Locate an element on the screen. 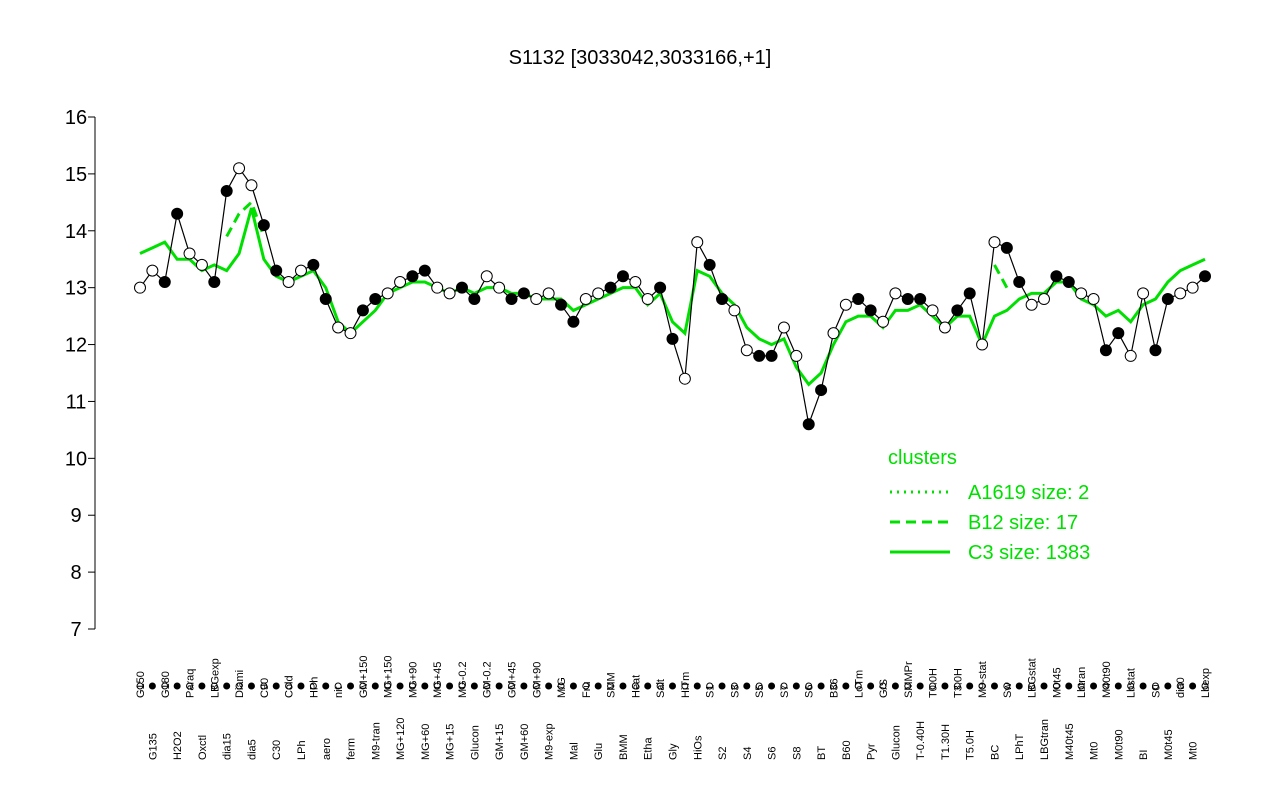  cluster-line is located at coordinates (617, 244).